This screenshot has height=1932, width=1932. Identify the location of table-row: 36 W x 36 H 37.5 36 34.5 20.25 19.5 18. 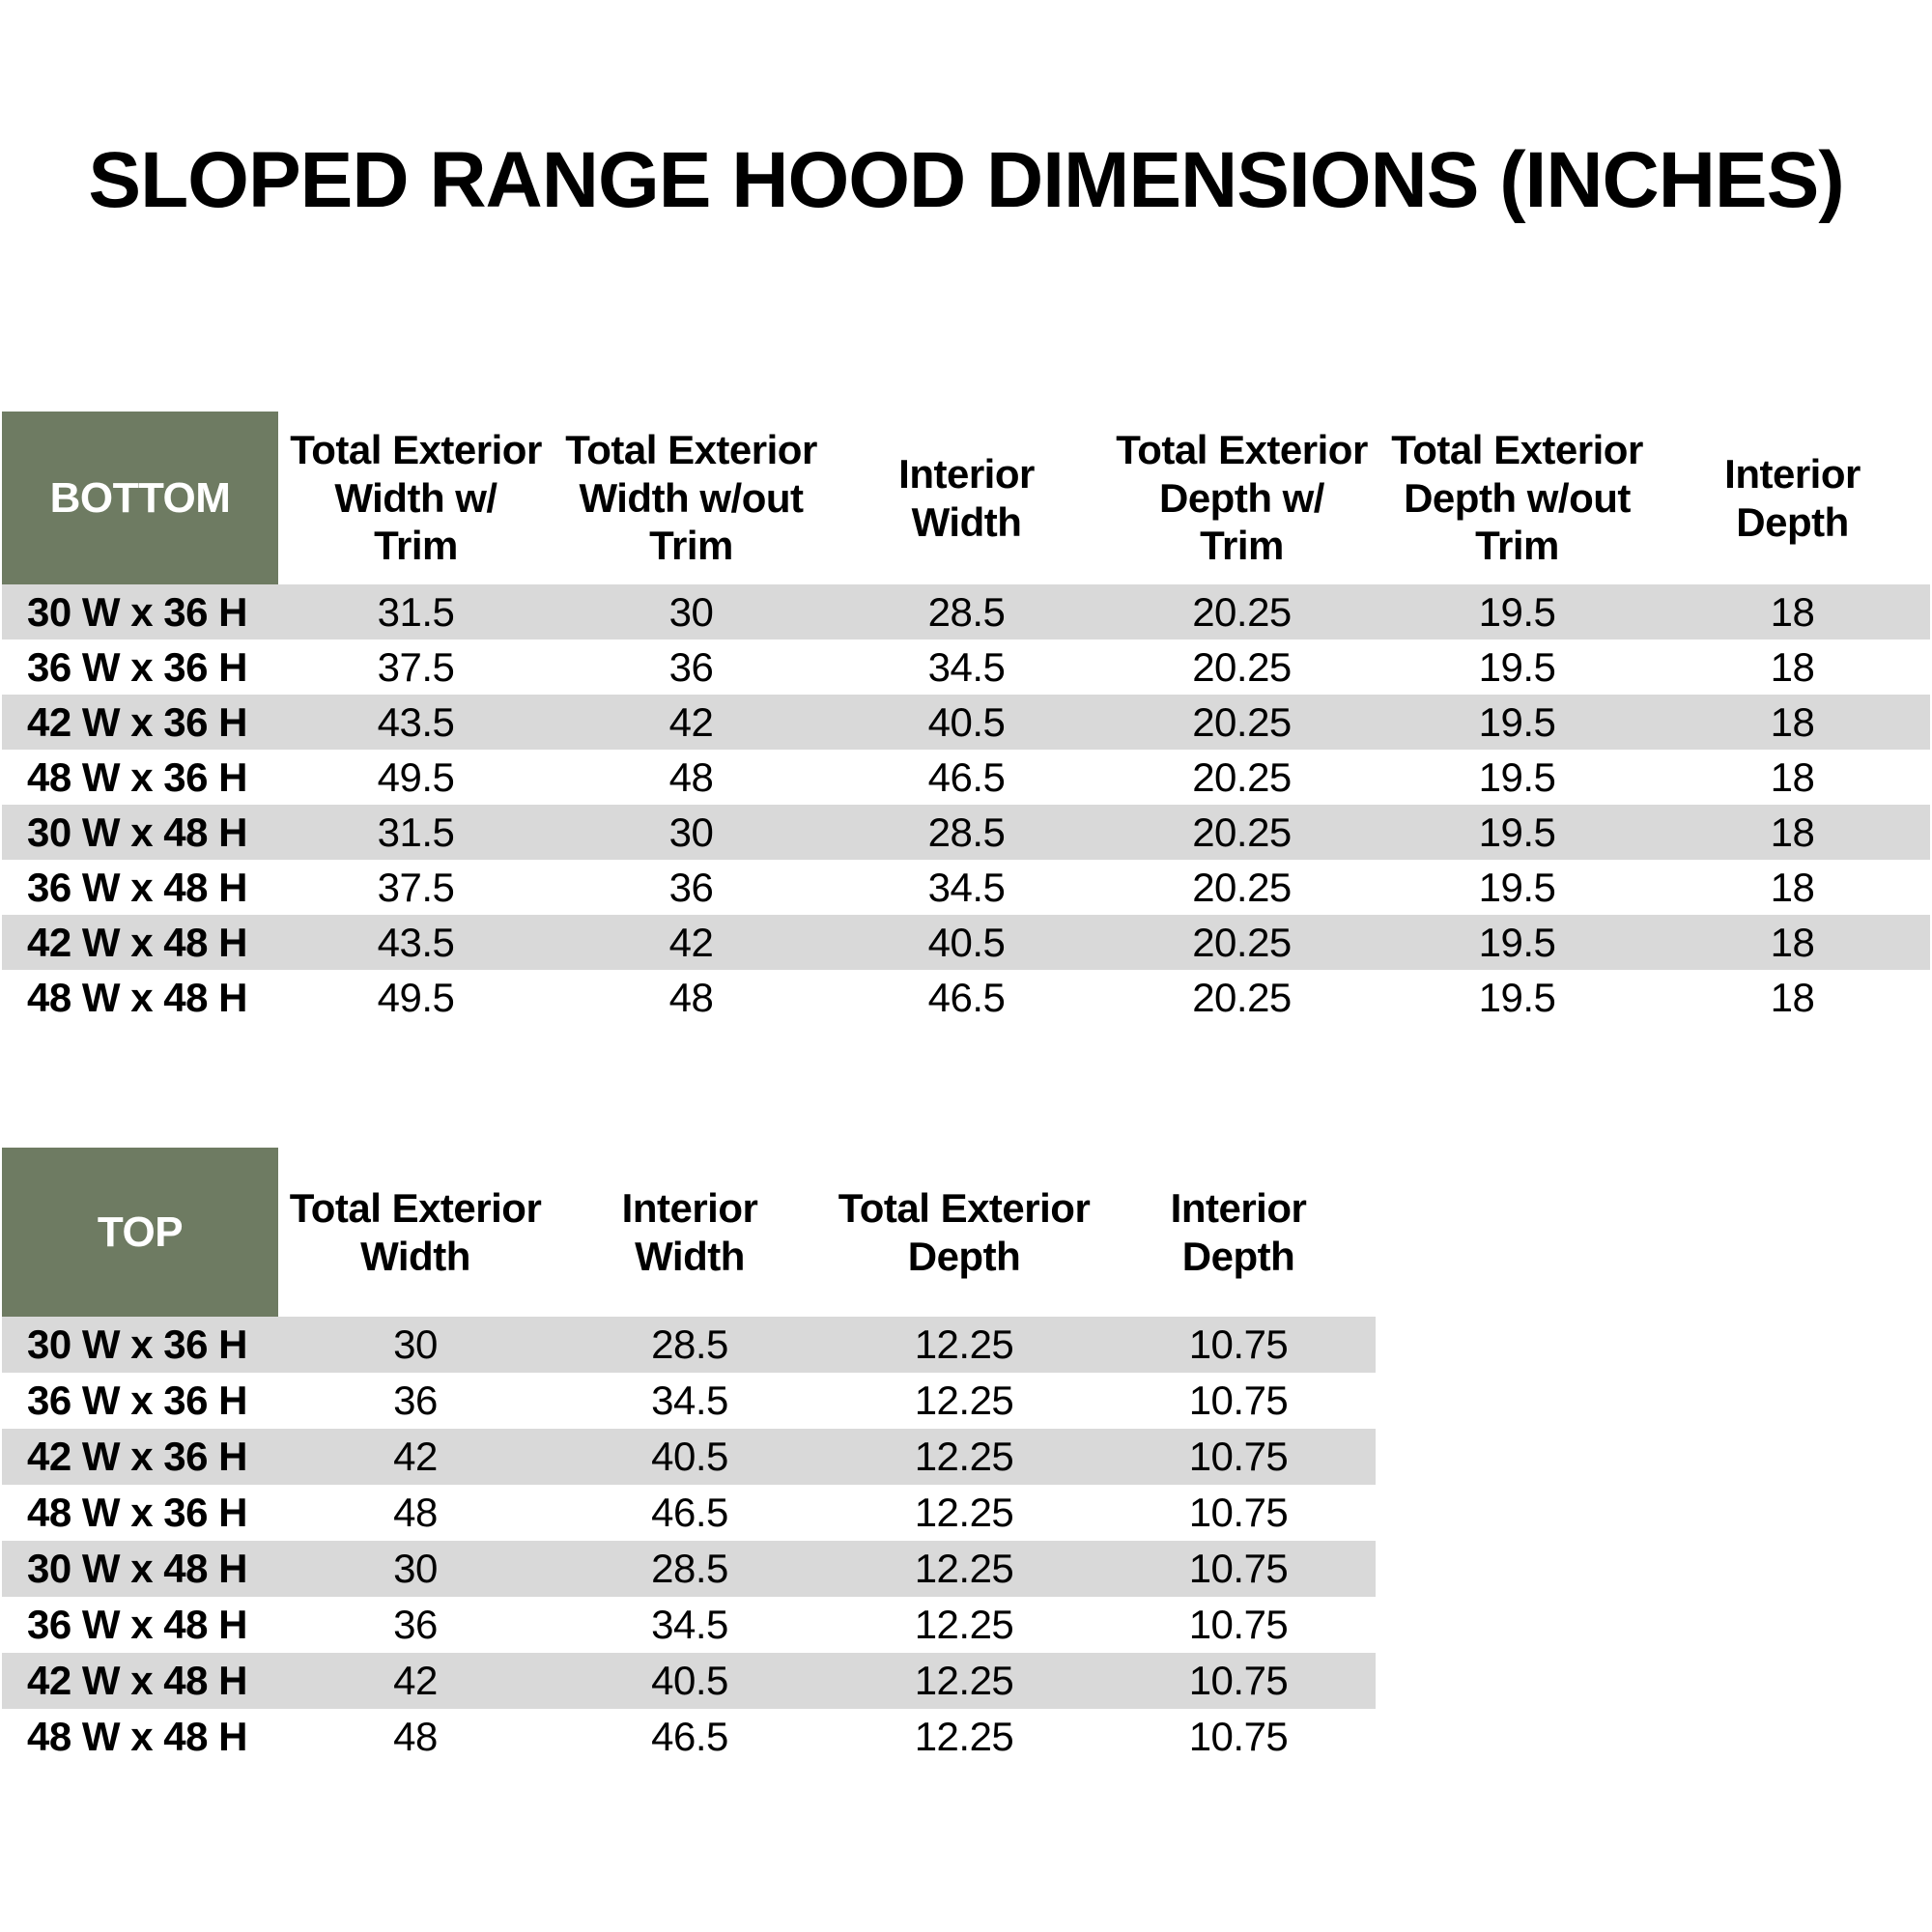
(966, 667).